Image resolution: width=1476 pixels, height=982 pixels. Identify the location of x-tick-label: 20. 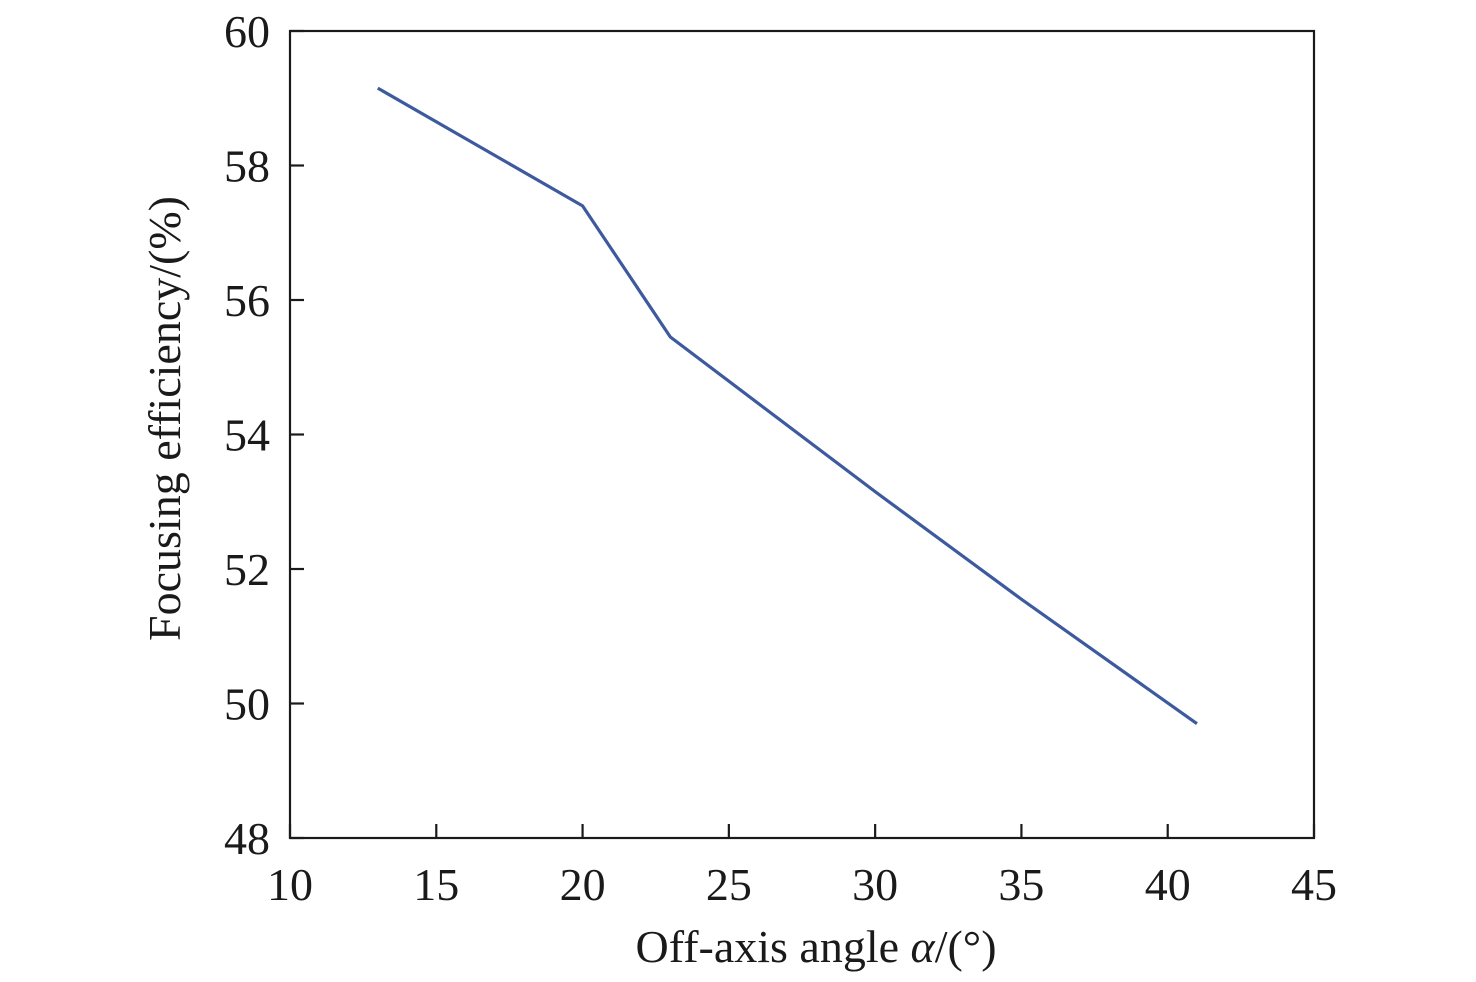
(583, 884).